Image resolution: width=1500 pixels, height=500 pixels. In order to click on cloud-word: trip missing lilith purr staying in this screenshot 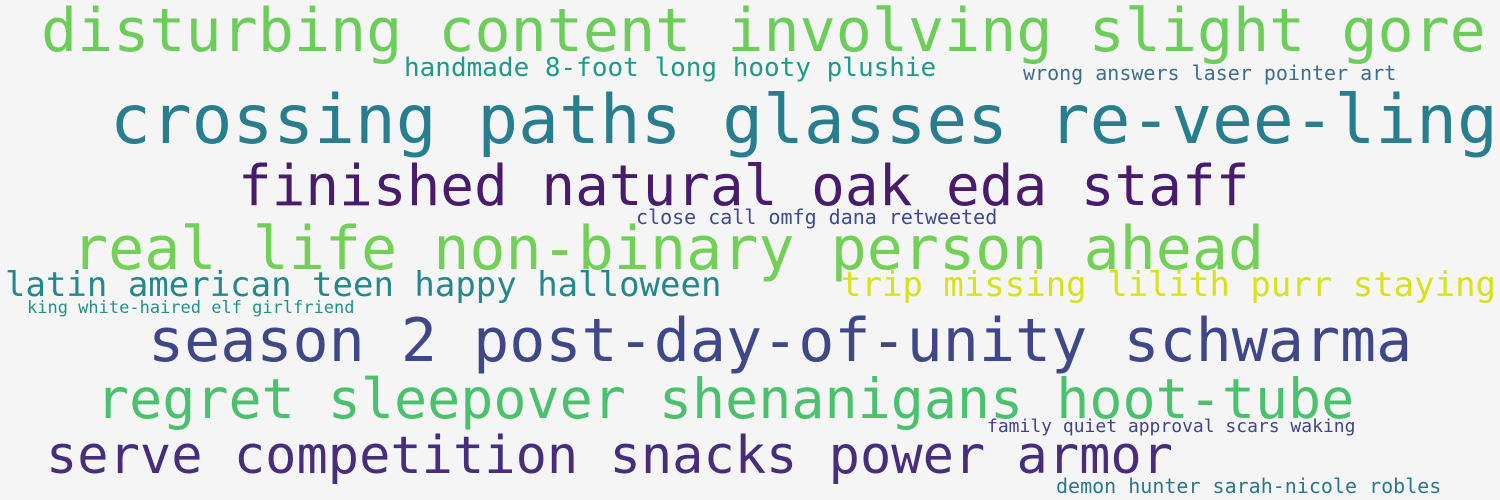, I will do `click(1169, 285)`.